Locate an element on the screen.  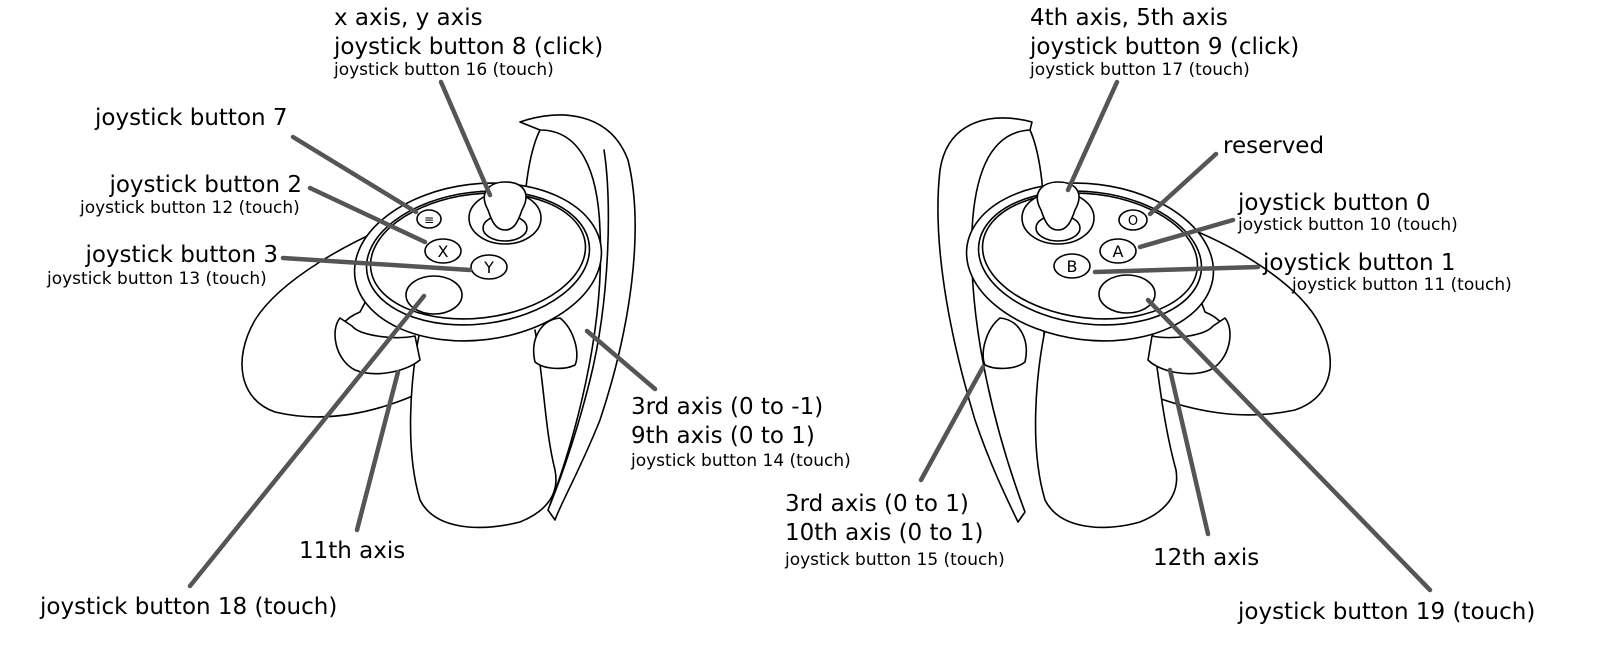
left-menu-button is located at coordinates (429, 219).